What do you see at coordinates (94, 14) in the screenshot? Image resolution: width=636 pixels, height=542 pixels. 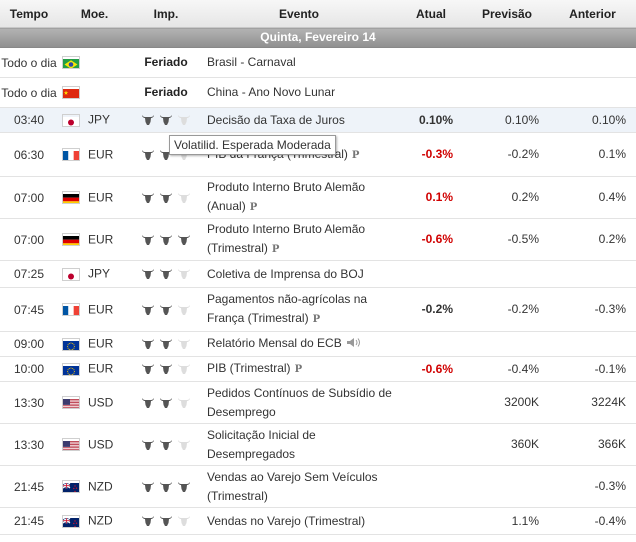 I see `col-currency-header: Moe.` at bounding box center [94, 14].